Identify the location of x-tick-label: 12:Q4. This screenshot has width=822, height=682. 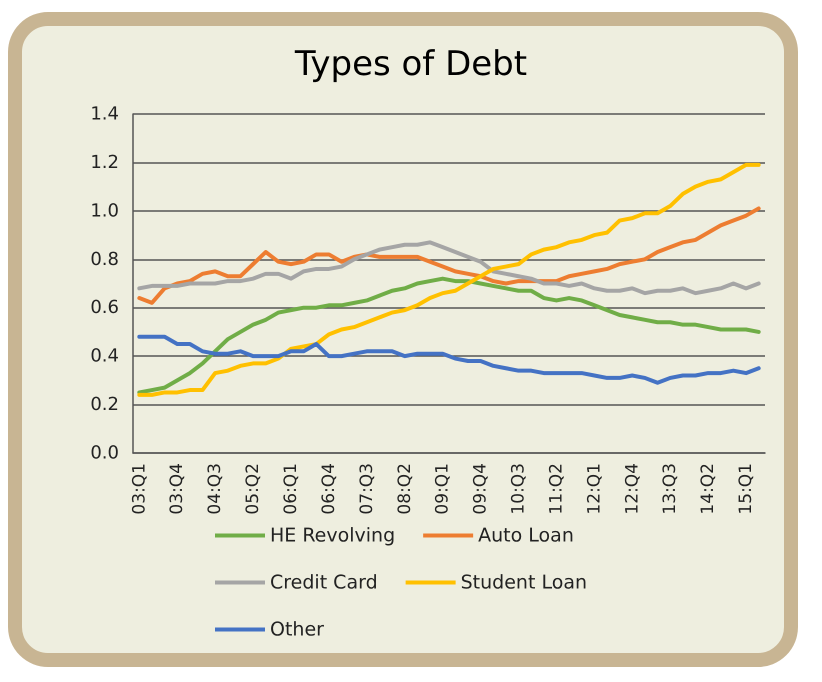
(632, 489).